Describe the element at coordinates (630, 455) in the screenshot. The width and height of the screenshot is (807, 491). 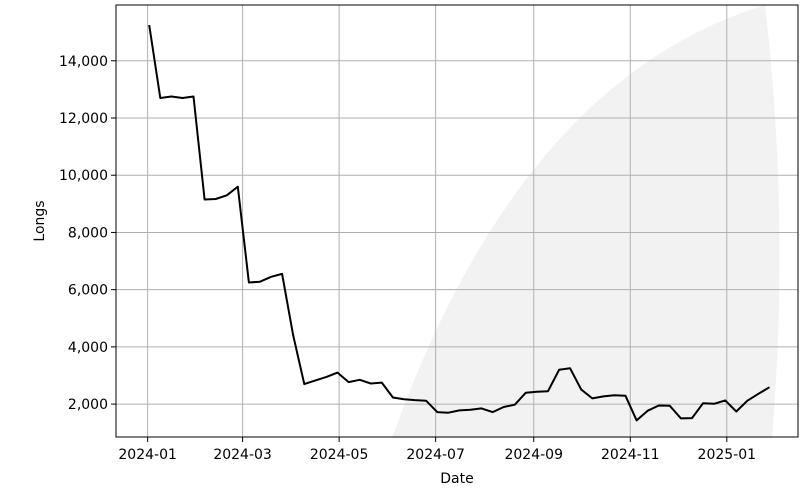
I see `x-tick-label: 2024-11` at that location.